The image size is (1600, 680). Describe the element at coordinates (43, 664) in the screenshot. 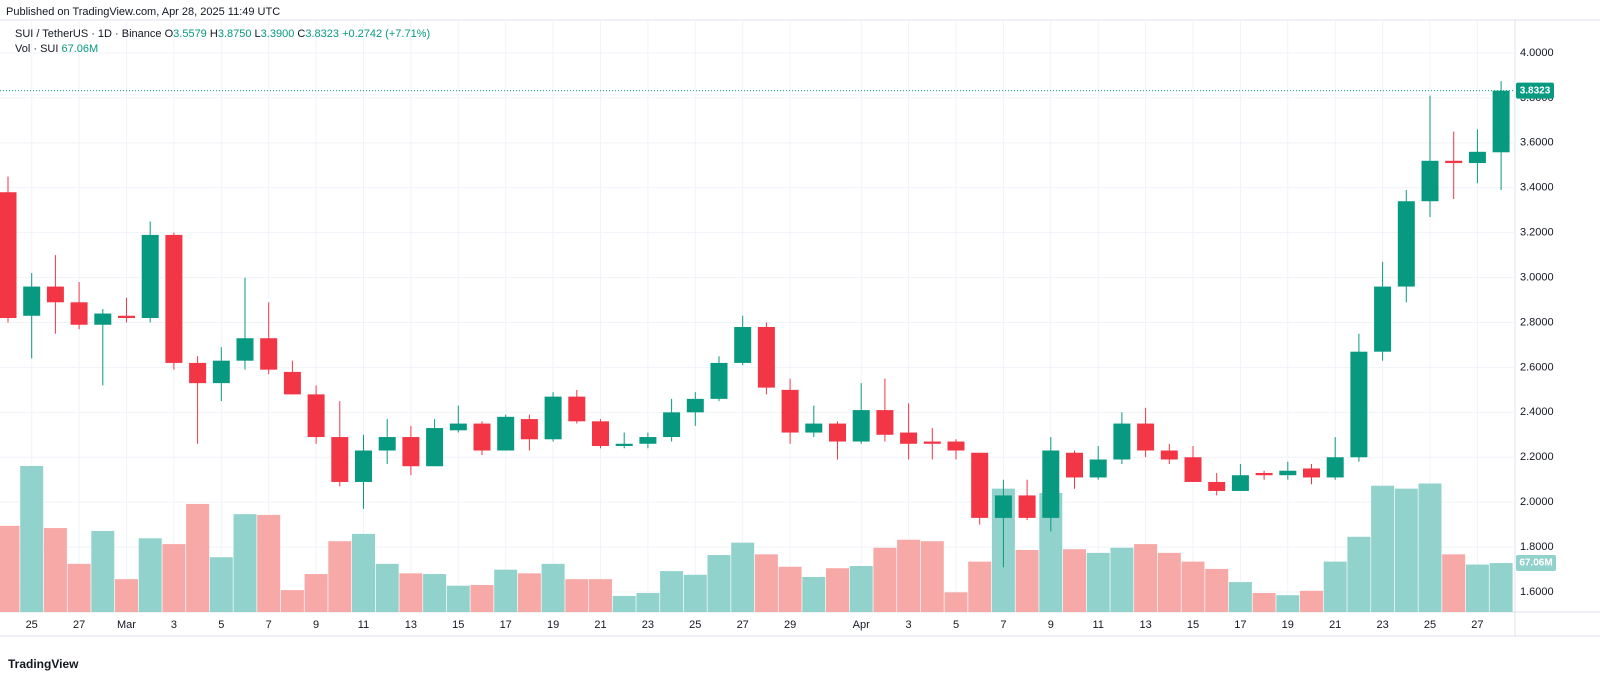

I see `footer-logo: TradingView` at that location.